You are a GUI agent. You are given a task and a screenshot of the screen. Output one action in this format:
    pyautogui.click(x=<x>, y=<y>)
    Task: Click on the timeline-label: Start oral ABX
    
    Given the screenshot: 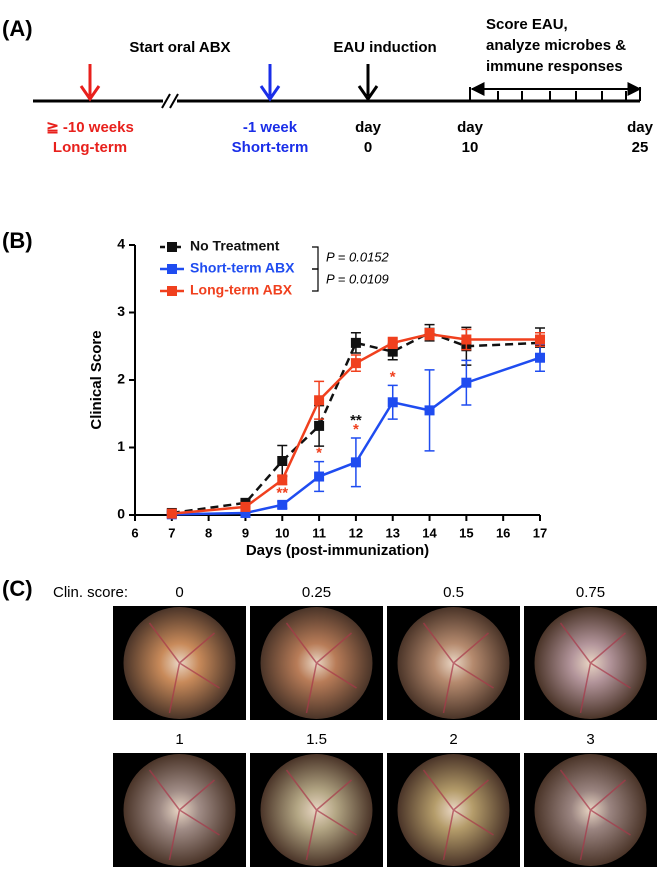 What is the action you would take?
    pyautogui.click(x=179, y=47)
    